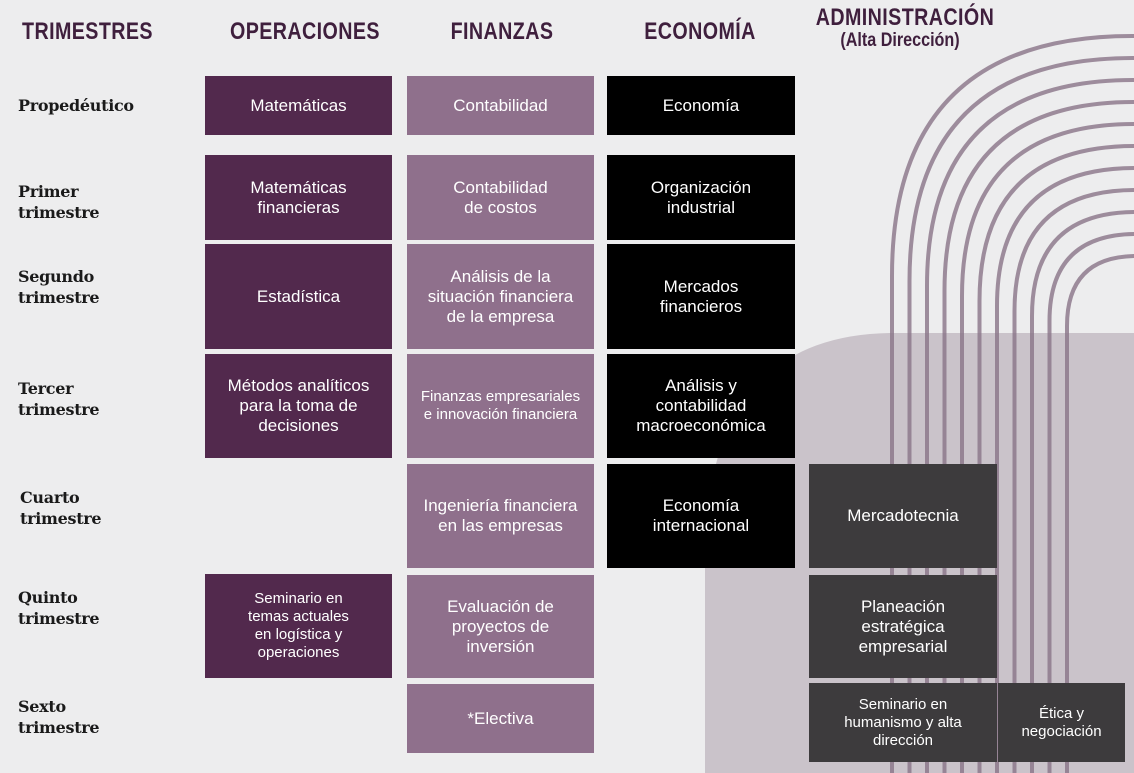  I want to click on course-cell: Matemáticas, so click(298, 105).